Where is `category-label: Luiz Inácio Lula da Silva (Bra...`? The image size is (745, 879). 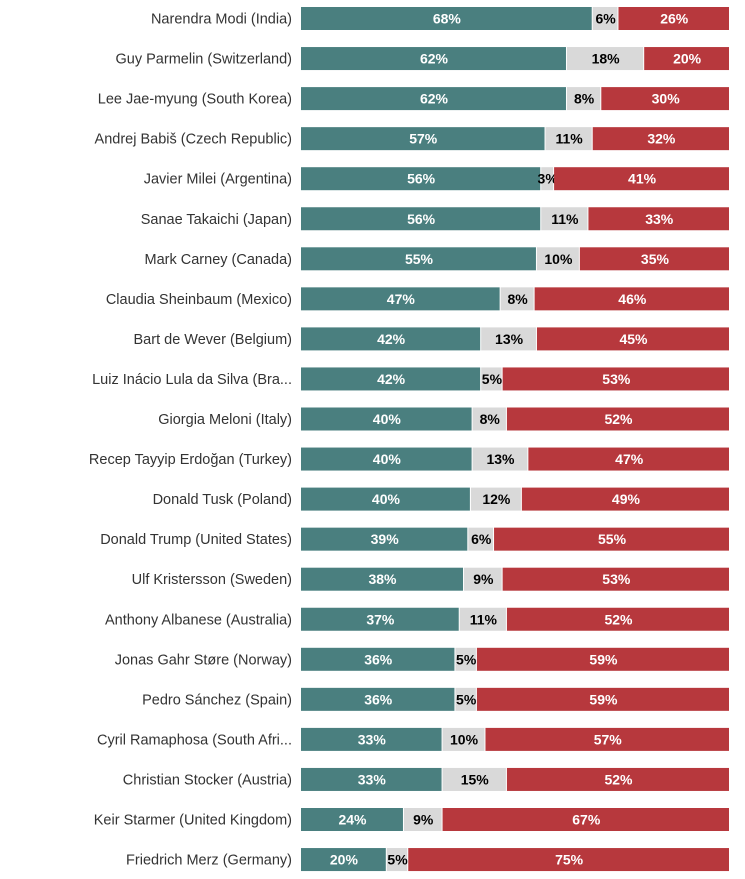
category-label: Luiz Inácio Lula da Silva (Bra... is located at coordinates (192, 380).